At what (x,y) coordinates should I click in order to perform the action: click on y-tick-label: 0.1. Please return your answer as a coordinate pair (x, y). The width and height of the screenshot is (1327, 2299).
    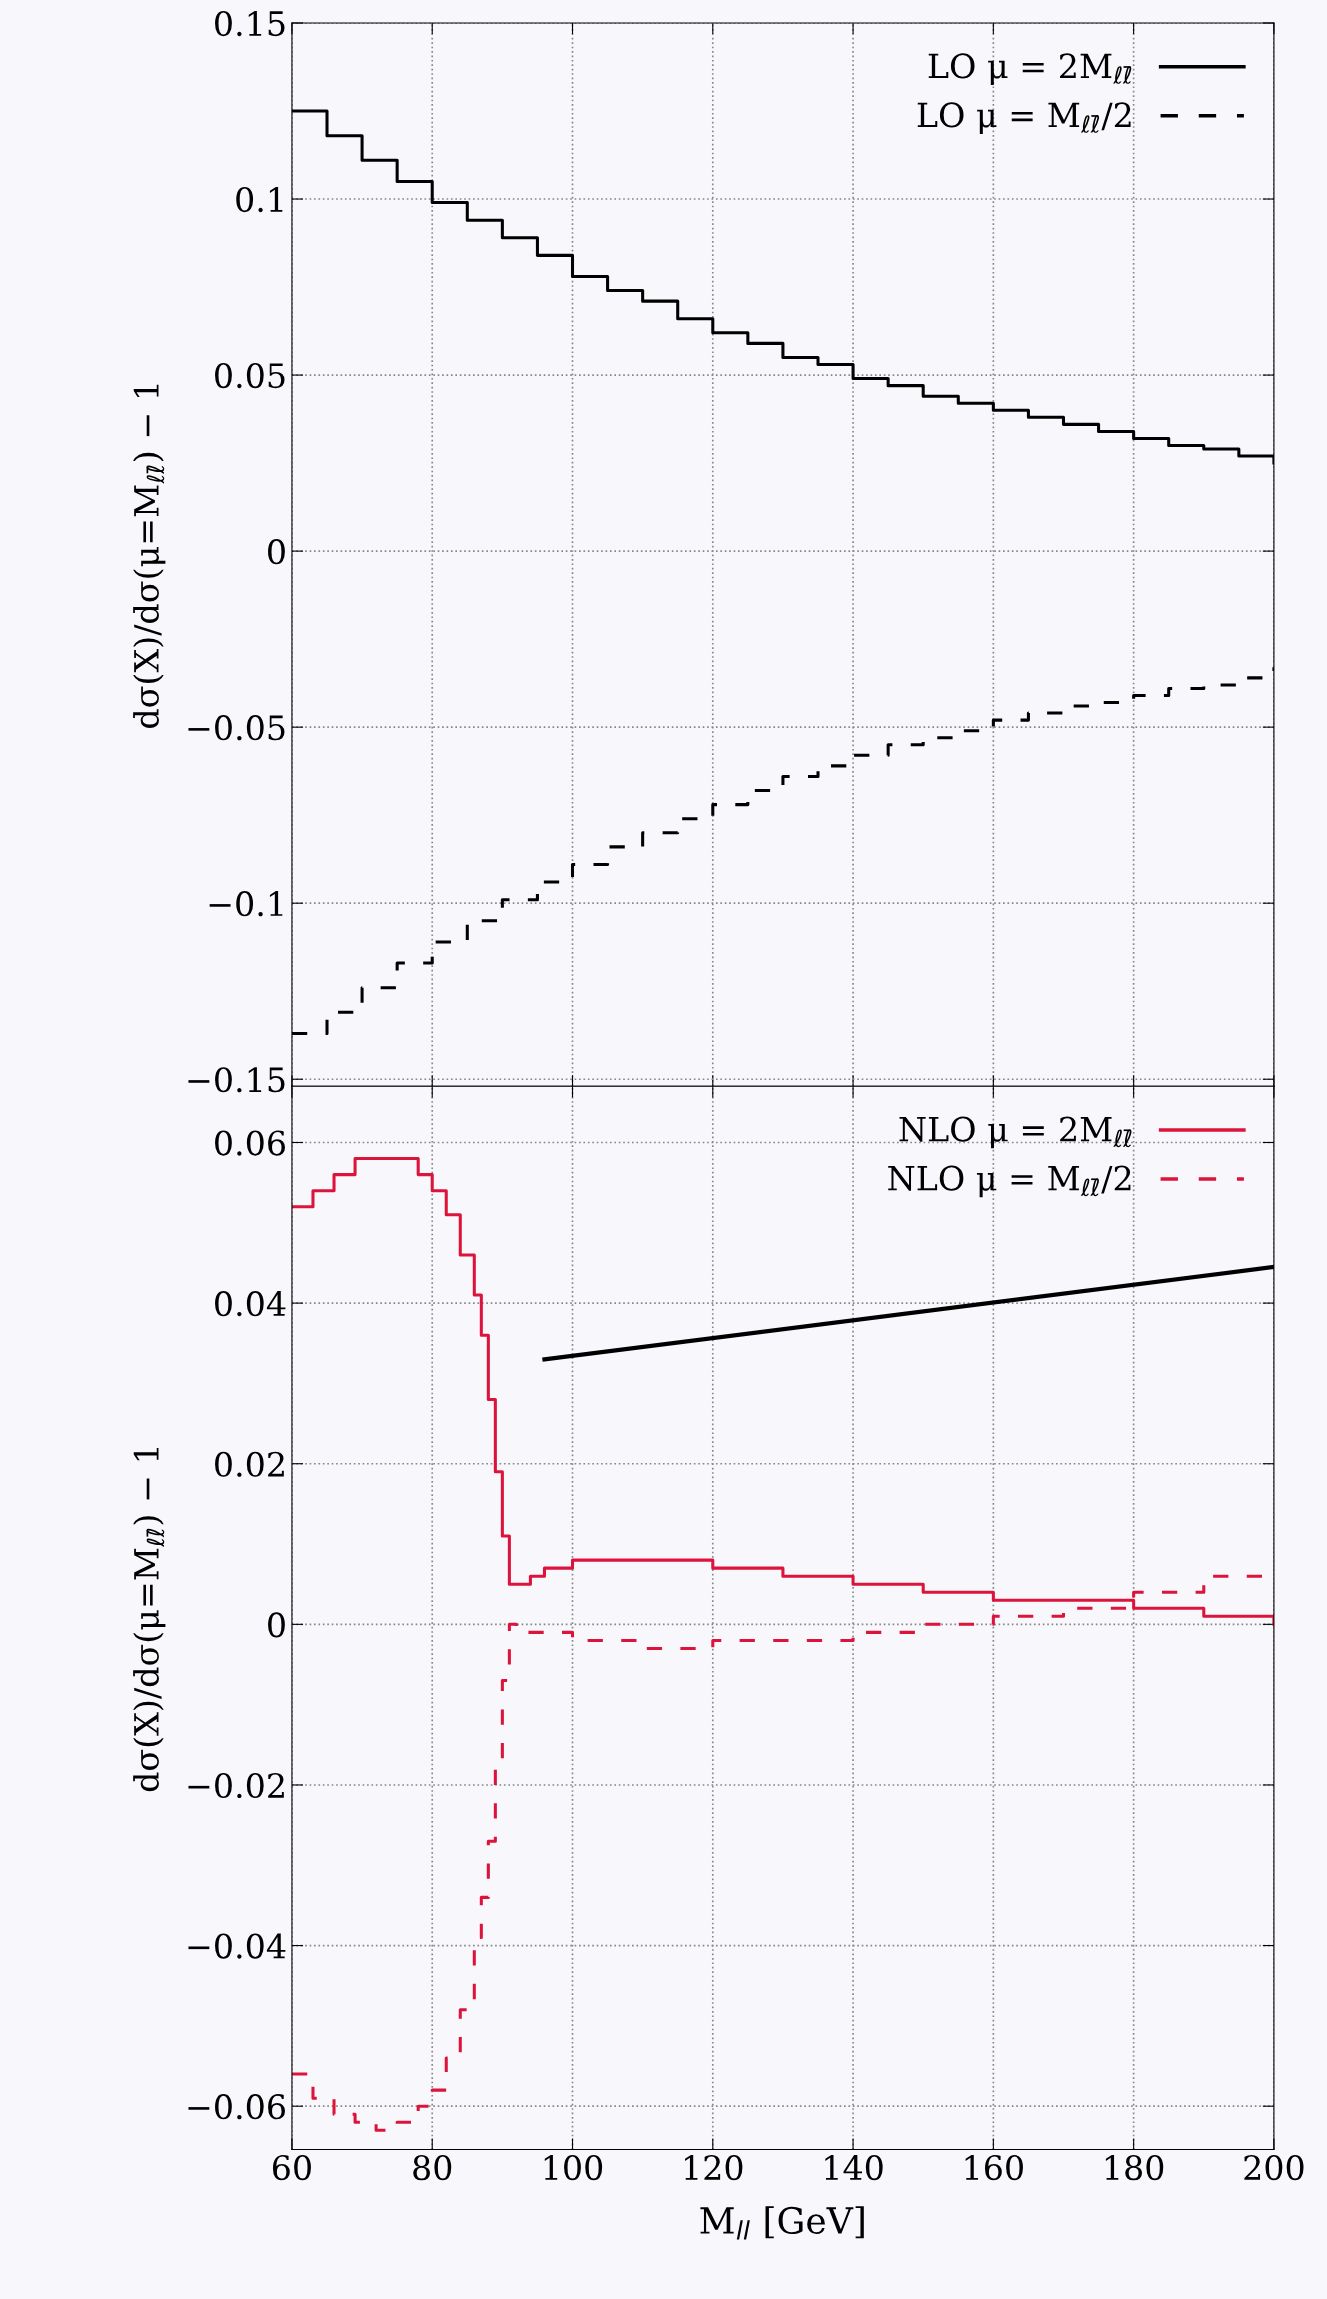
    Looking at the image, I should click on (259, 199).